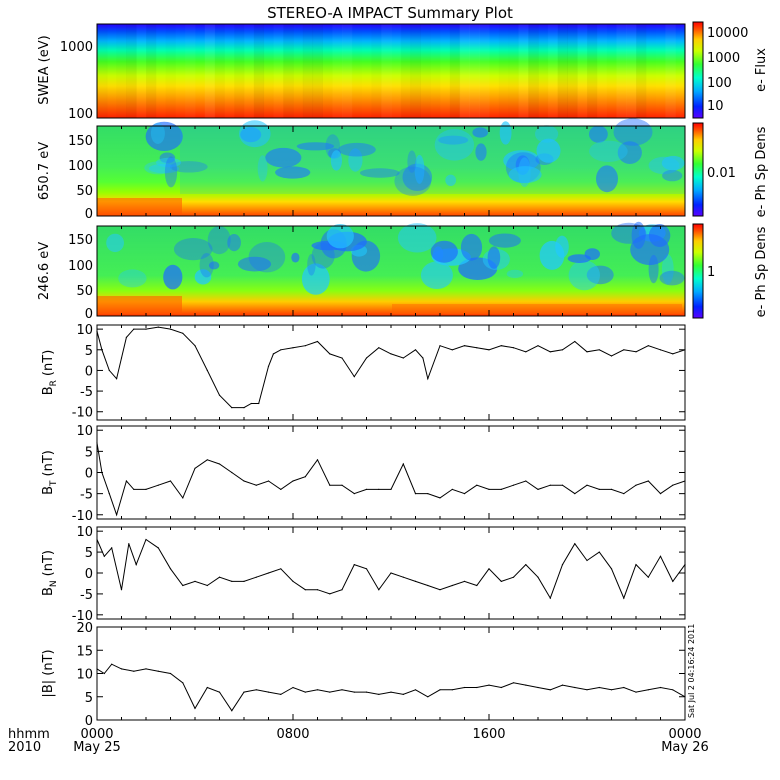  I want to click on pad-650-ytick-100: 100, so click(80, 166).